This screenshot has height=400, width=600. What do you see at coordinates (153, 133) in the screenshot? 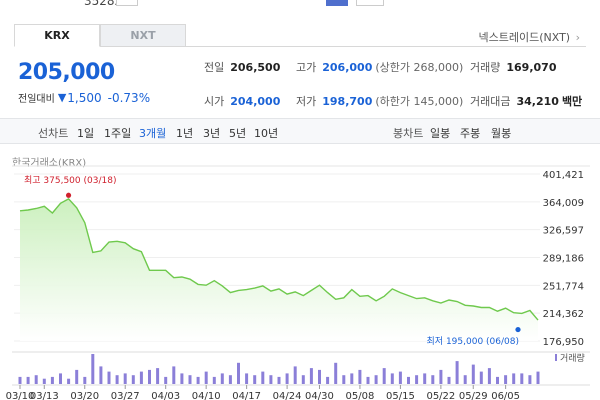
I see `period-3m: 3개월` at bounding box center [153, 133].